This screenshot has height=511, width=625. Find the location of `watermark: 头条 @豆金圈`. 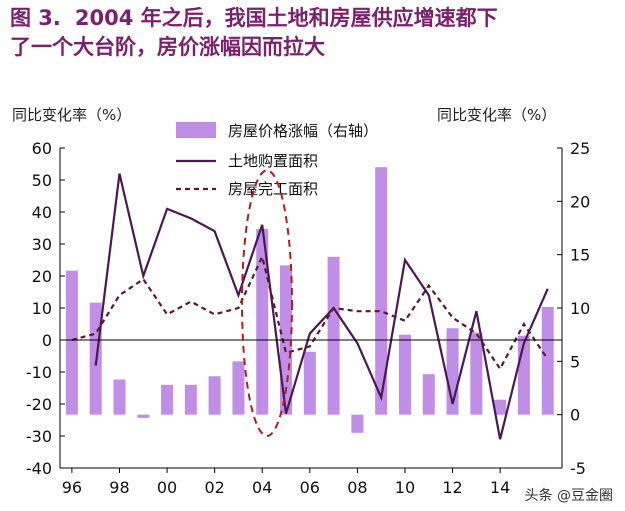

watermark: 头条 @豆金圈 is located at coordinates (568, 496).